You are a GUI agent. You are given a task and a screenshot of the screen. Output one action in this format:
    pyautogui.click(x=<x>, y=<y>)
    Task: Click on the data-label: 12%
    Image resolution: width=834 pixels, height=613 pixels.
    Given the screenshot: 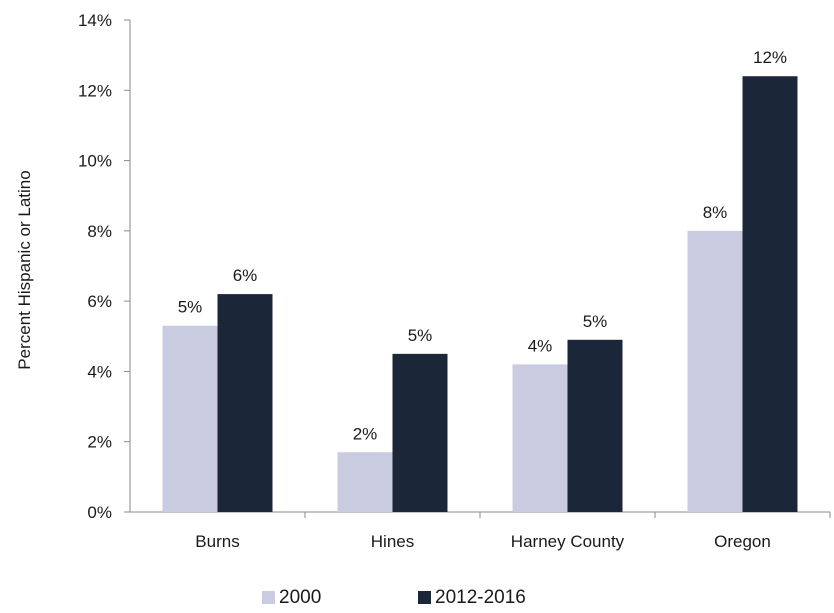 What is the action you would take?
    pyautogui.click(x=770, y=57)
    